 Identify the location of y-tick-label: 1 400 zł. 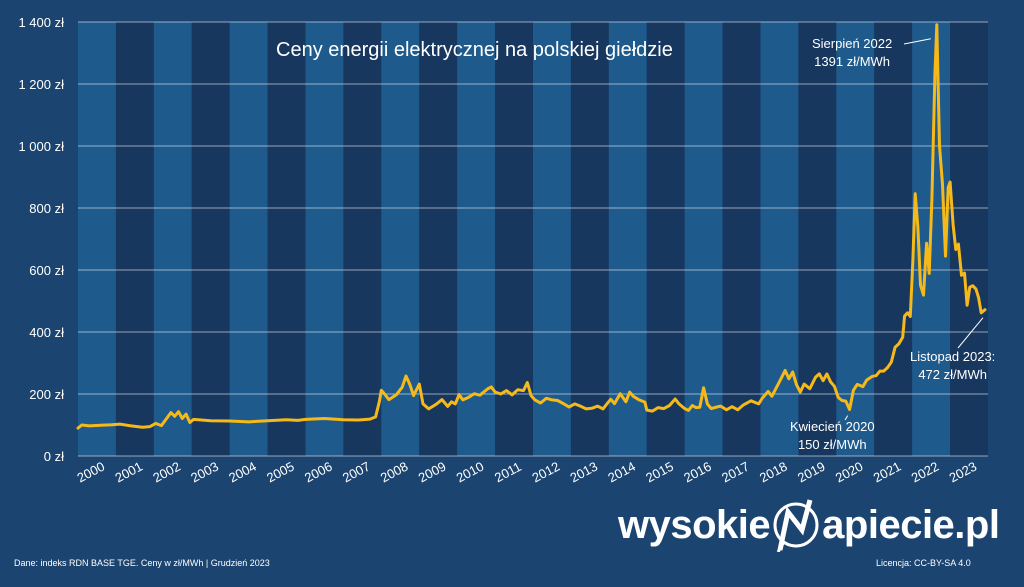
(41, 22).